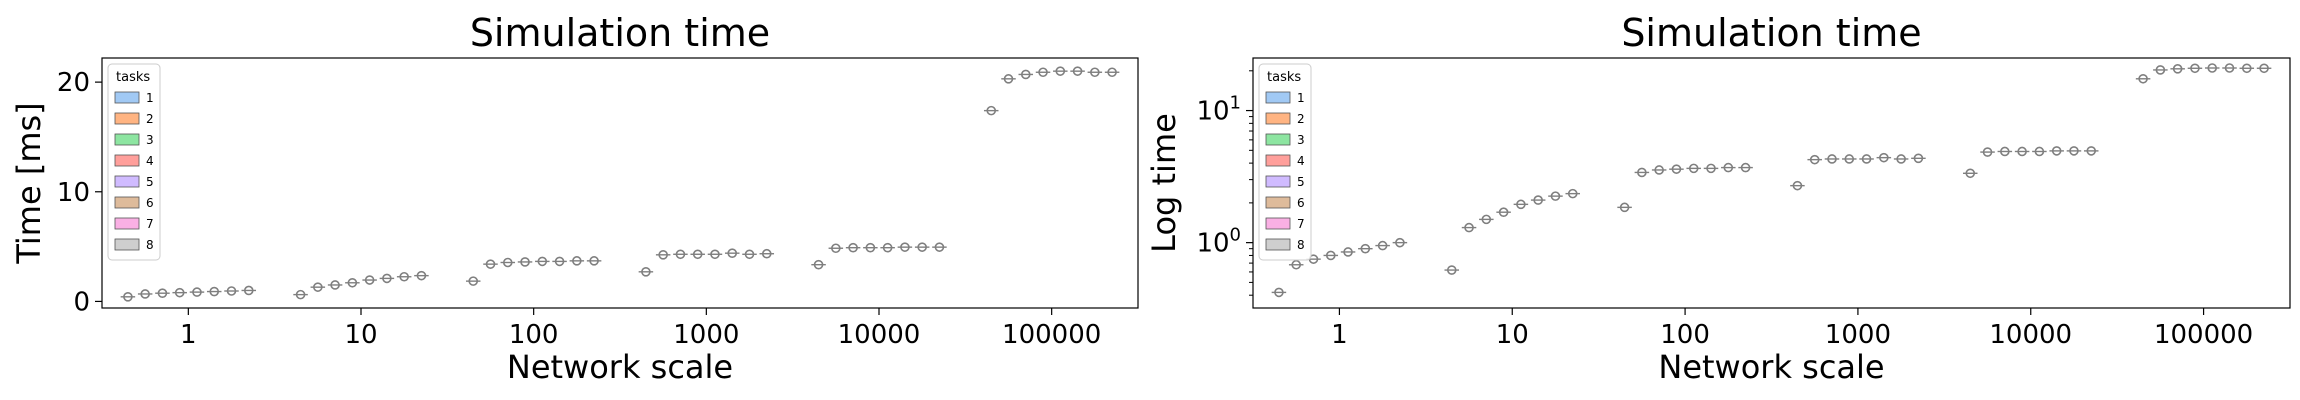 Image resolution: width=2300 pixels, height=400 pixels. I want to click on legend-label: 1, so click(1301, 98).